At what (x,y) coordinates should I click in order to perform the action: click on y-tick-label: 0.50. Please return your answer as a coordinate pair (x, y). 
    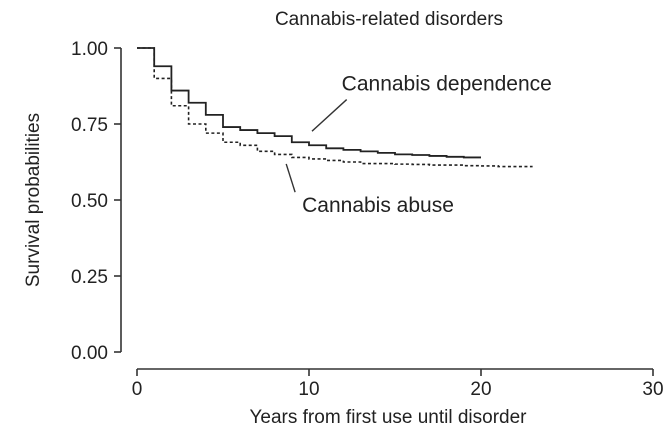
    Looking at the image, I should click on (89, 201).